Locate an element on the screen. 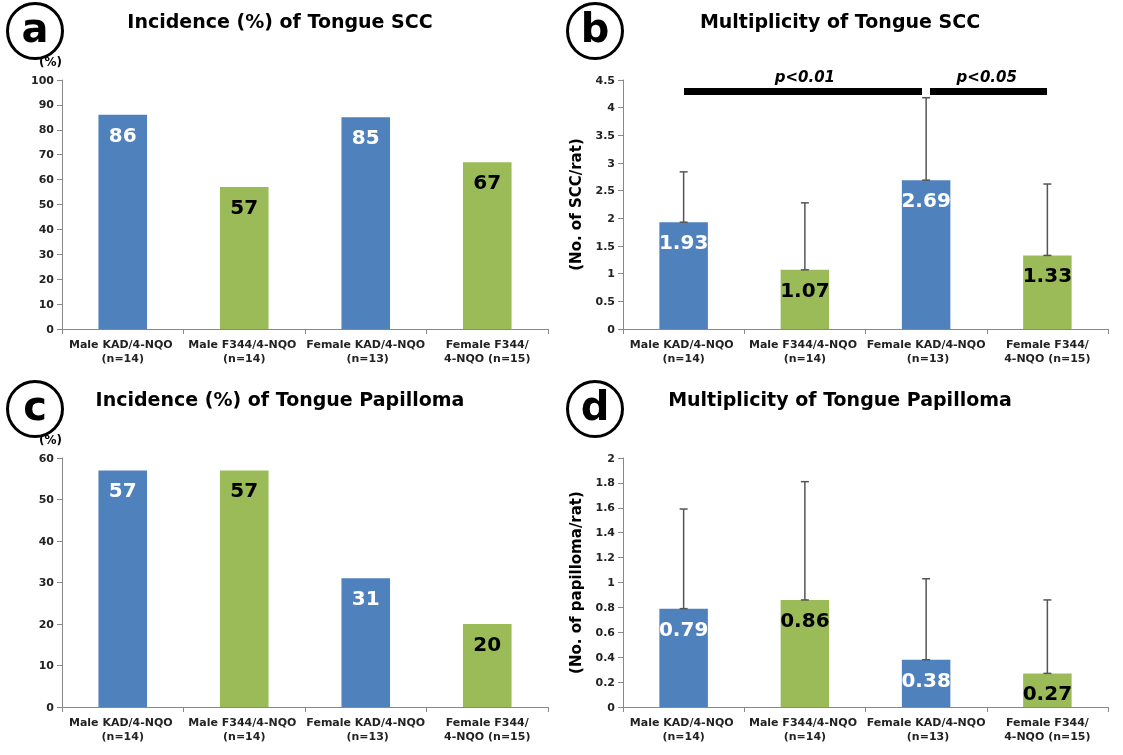 The height and width of the screenshot is (755, 1123). y-tick-label: 2.5 is located at coordinates (605, 191).